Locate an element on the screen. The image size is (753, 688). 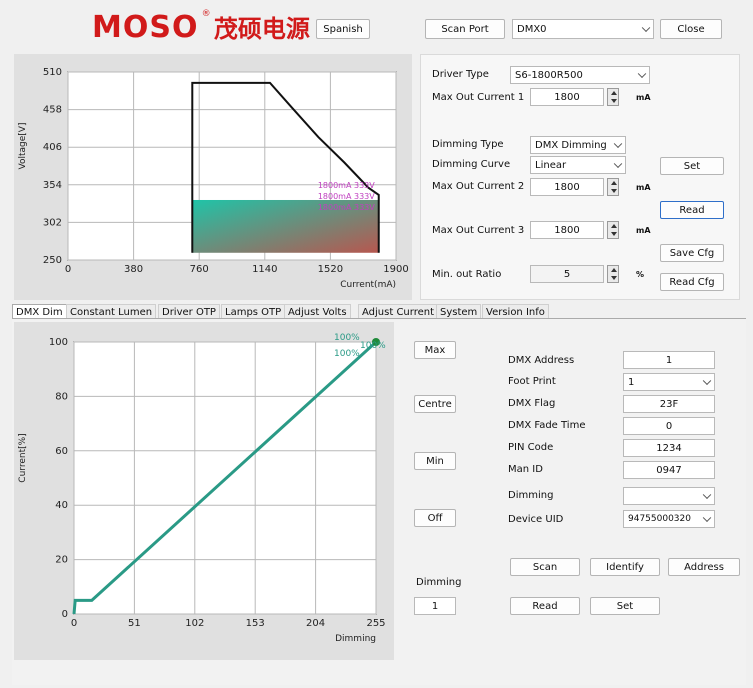
max-out-current-2-input: 1800 is located at coordinates (567, 187).